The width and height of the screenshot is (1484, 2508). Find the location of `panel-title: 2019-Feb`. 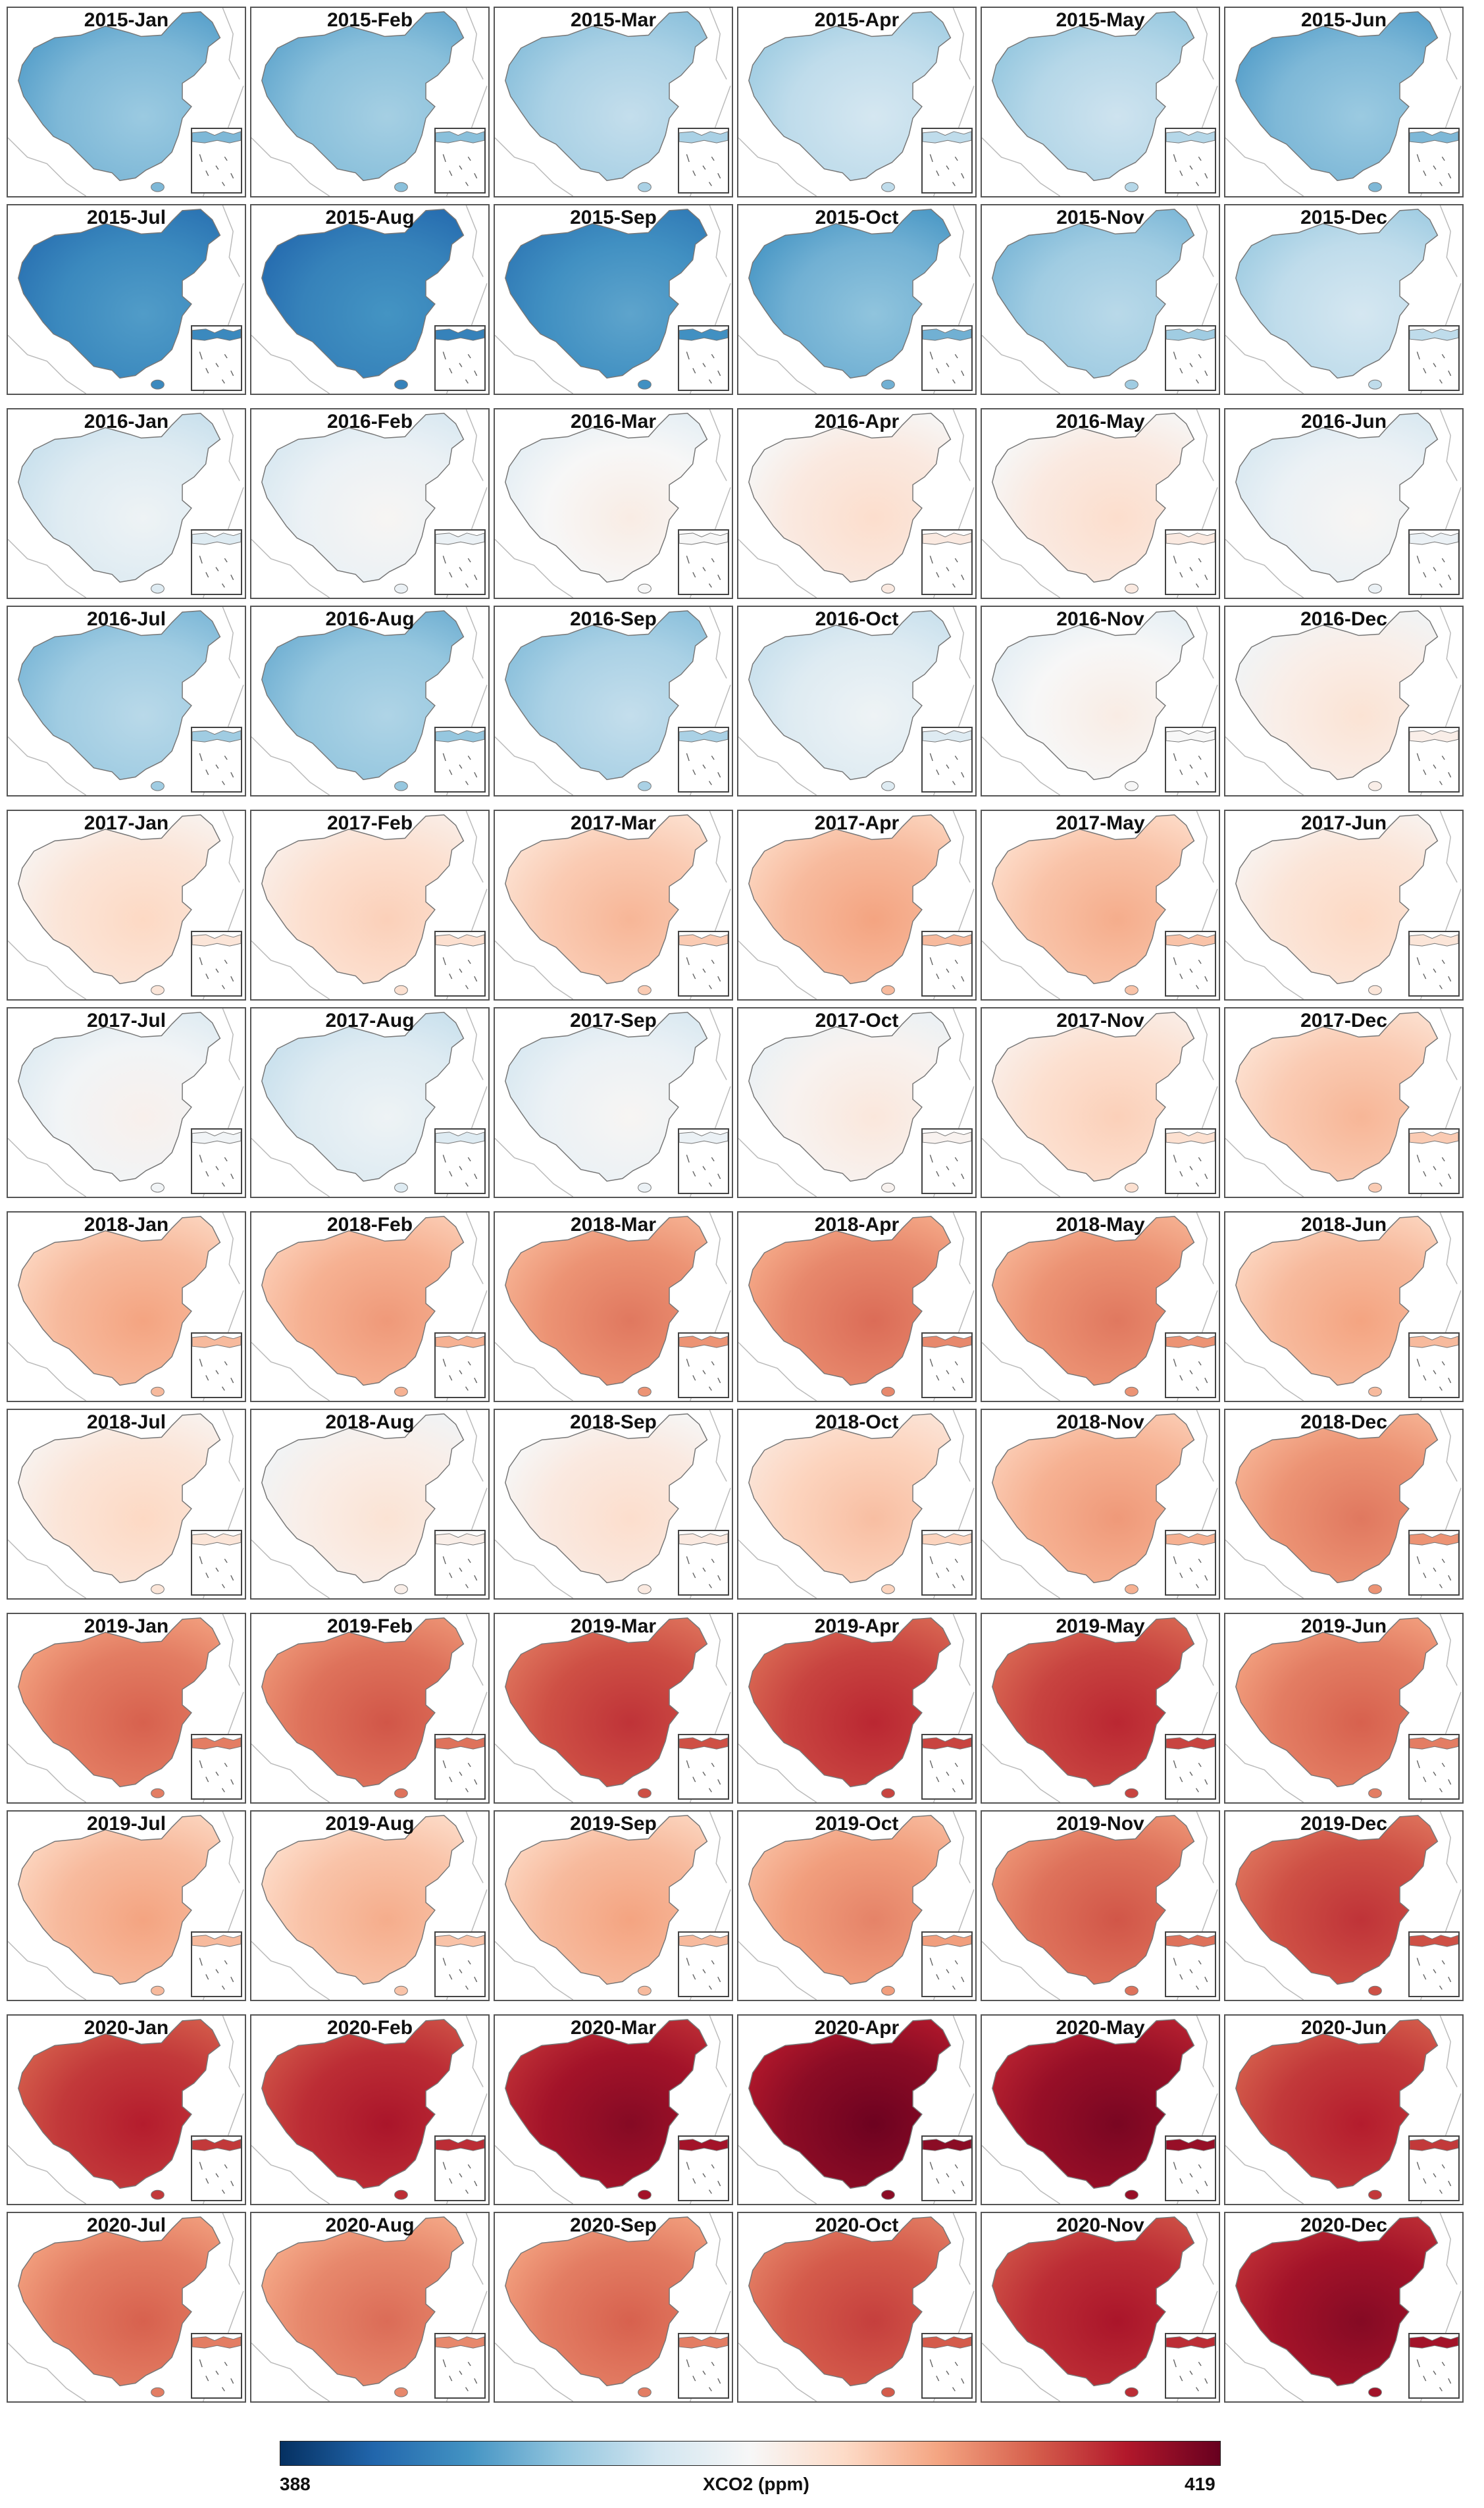

panel-title: 2019-Feb is located at coordinates (369, 1626).